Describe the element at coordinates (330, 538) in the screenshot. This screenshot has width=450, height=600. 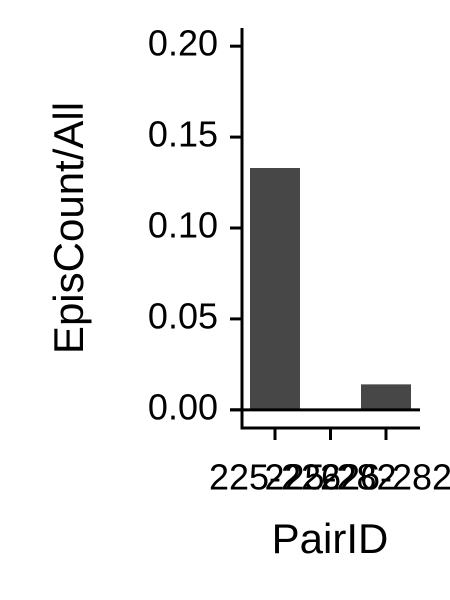
I see `x-axis-label: PairID` at that location.